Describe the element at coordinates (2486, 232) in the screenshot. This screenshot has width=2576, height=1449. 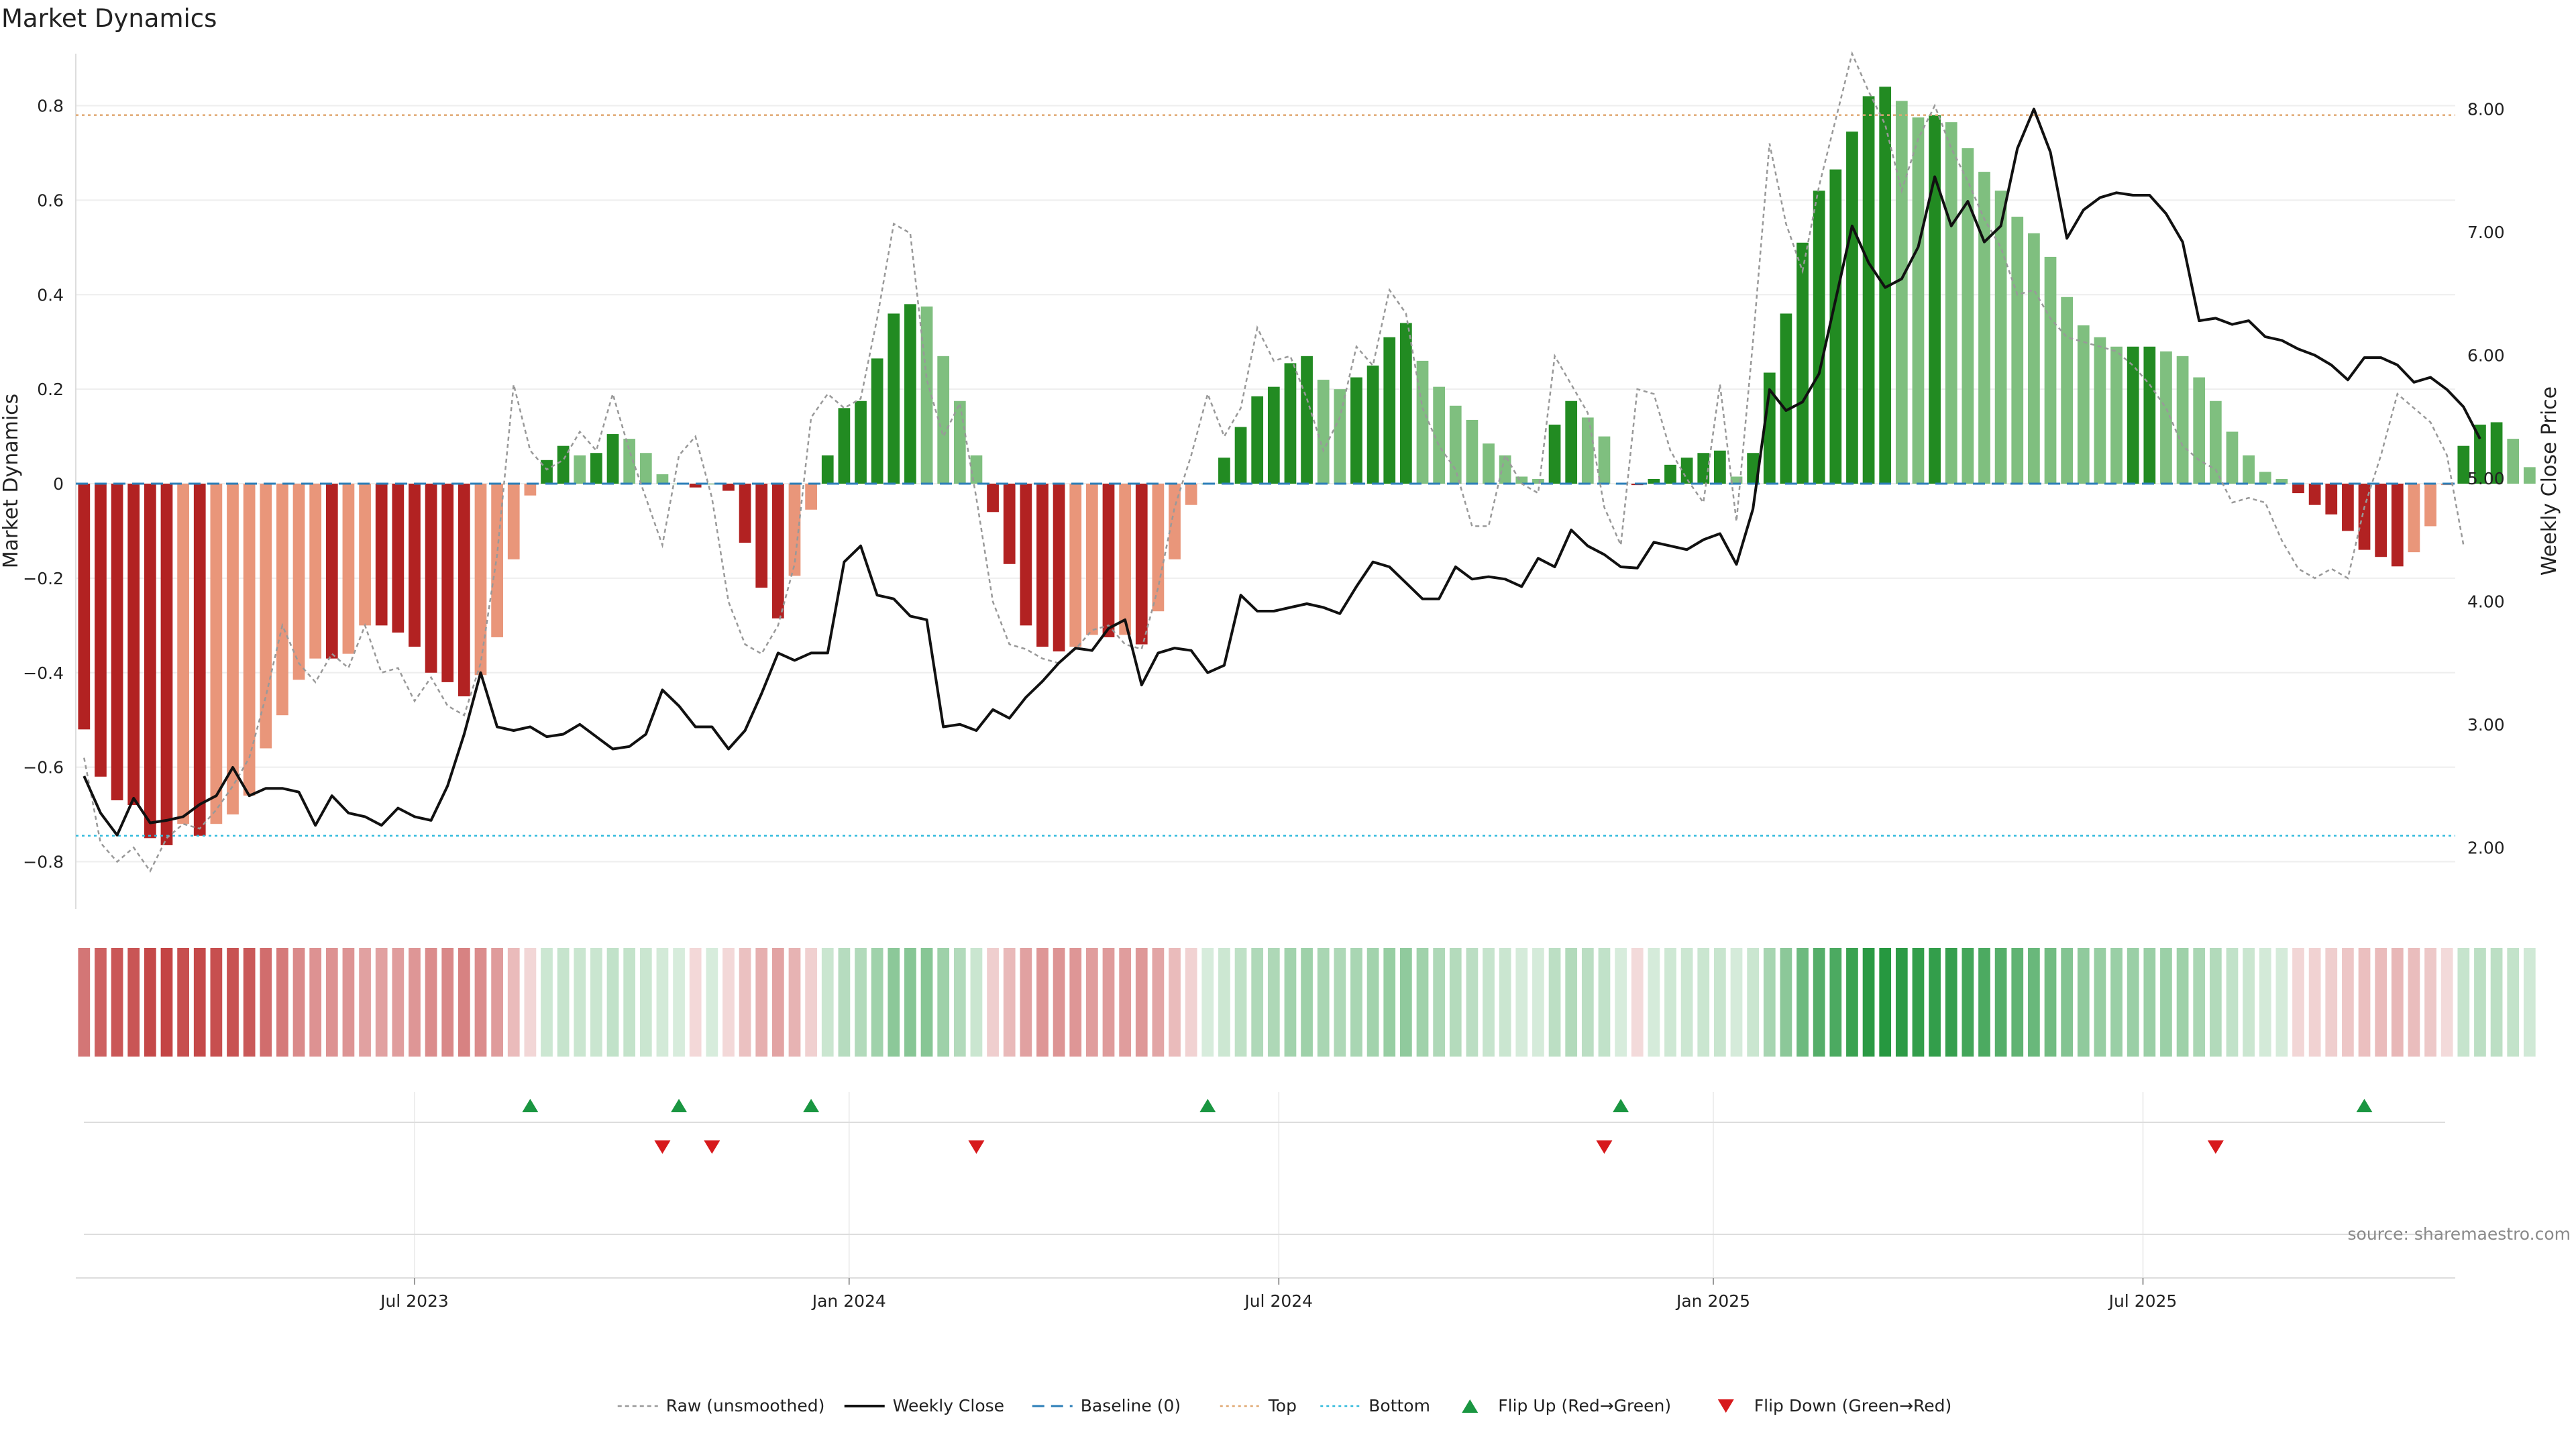
I see `right-tick-label: 7.00` at that location.